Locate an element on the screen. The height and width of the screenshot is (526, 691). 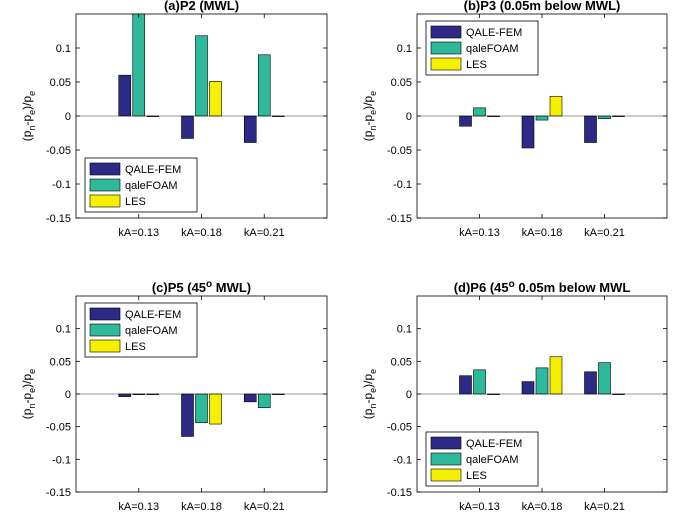
chart-title: (d)P6 (45o 0.05m below MWL is located at coordinates (542, 287).